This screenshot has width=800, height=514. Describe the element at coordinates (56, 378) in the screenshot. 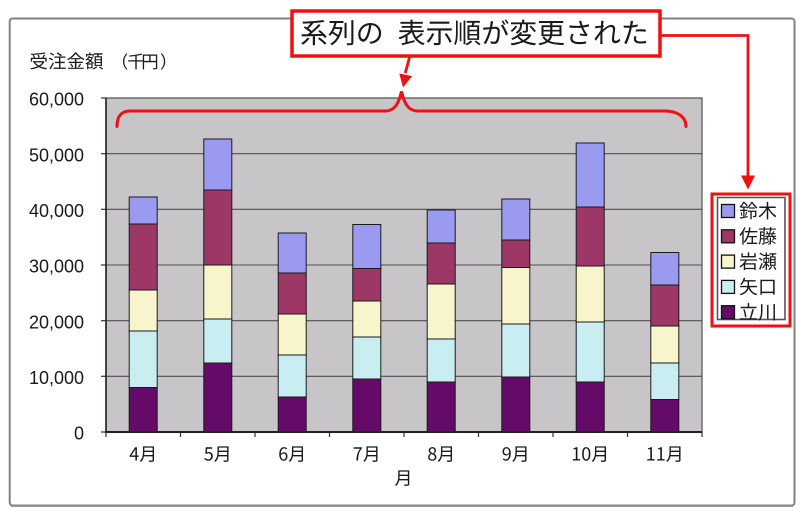

I see `svg-text: 10,000` at that location.